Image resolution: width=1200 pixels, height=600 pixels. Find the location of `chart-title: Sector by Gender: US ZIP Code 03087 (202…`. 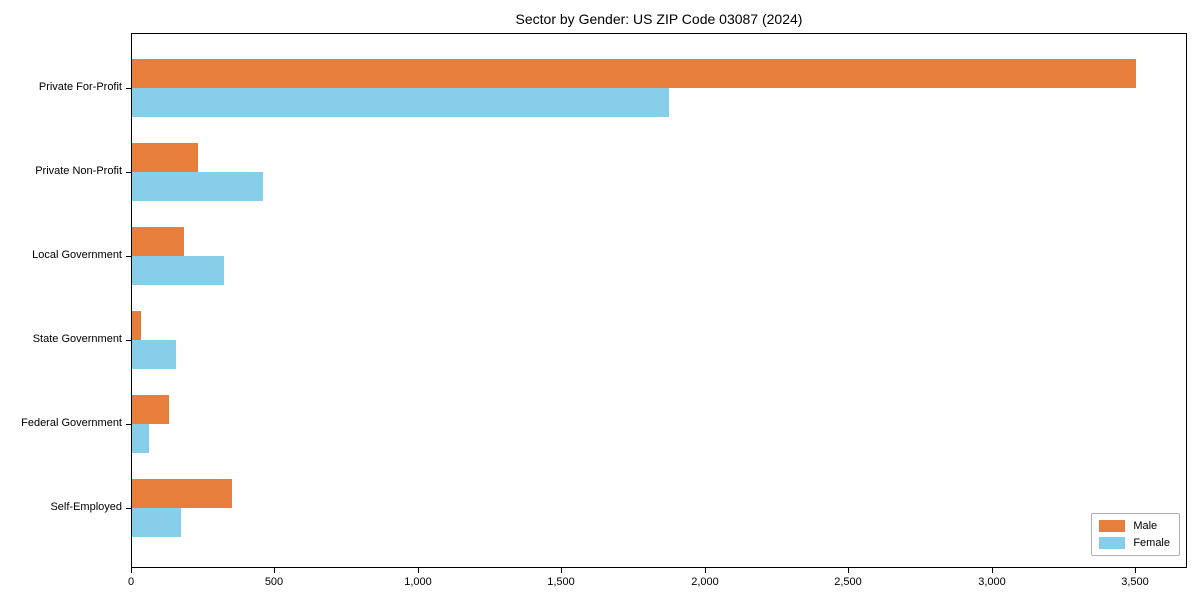

chart-title: Sector by Gender: US ZIP Code 03087 (202… is located at coordinates (659, 19).